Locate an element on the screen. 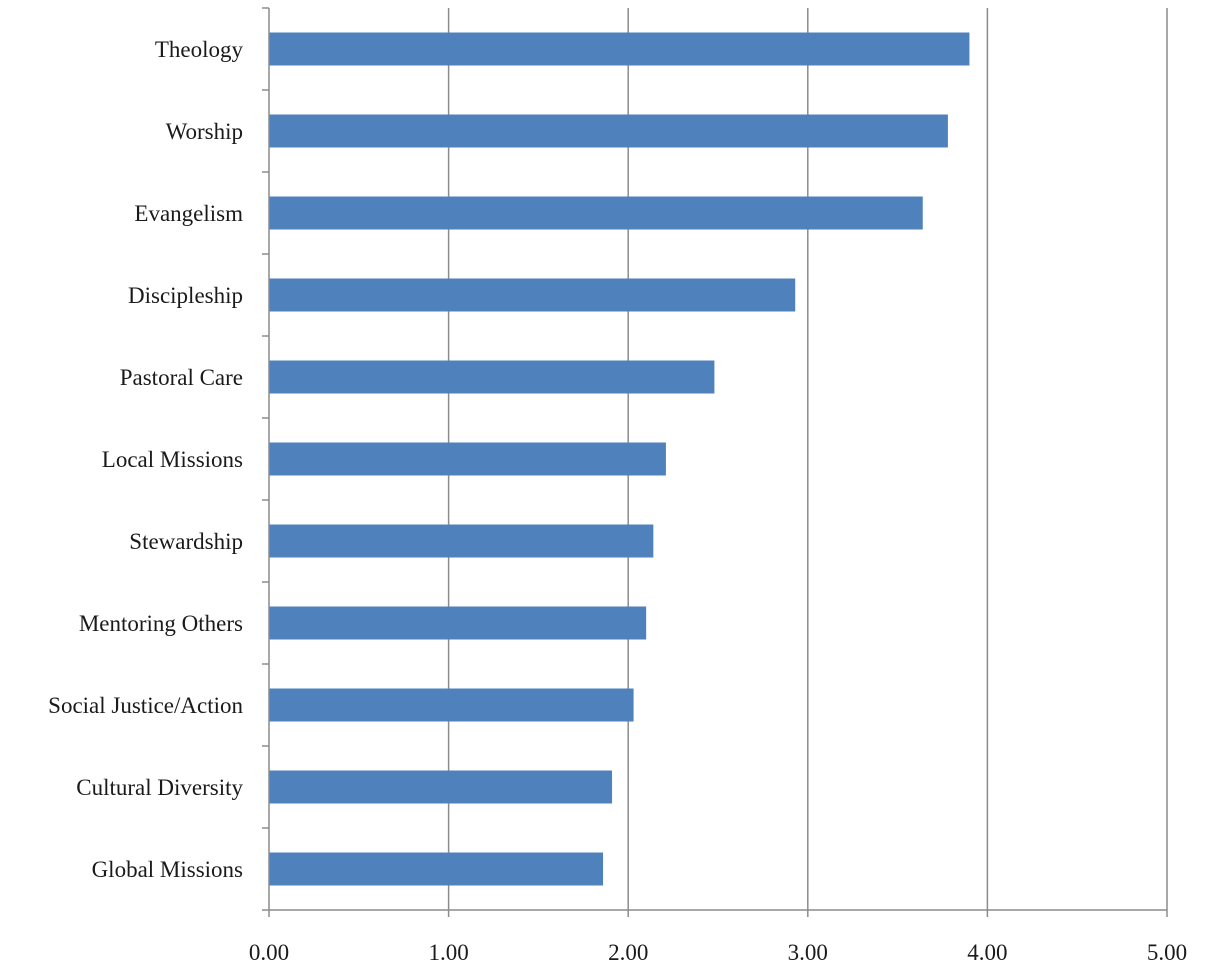 This screenshot has height=970, width=1206. x-tick-label: 2.00 is located at coordinates (628, 952).